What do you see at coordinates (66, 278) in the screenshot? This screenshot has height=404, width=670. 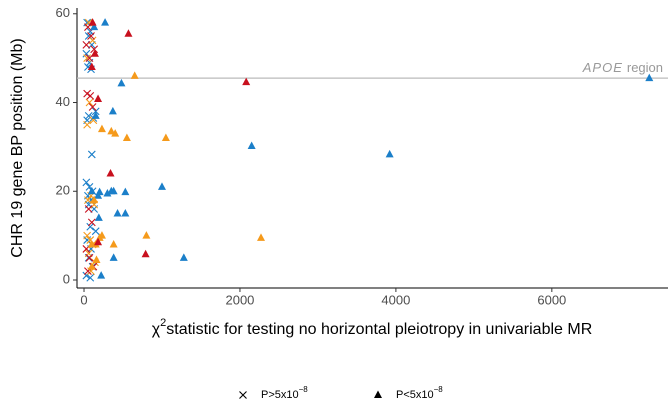 I see `y-tick-label: 0` at bounding box center [66, 278].